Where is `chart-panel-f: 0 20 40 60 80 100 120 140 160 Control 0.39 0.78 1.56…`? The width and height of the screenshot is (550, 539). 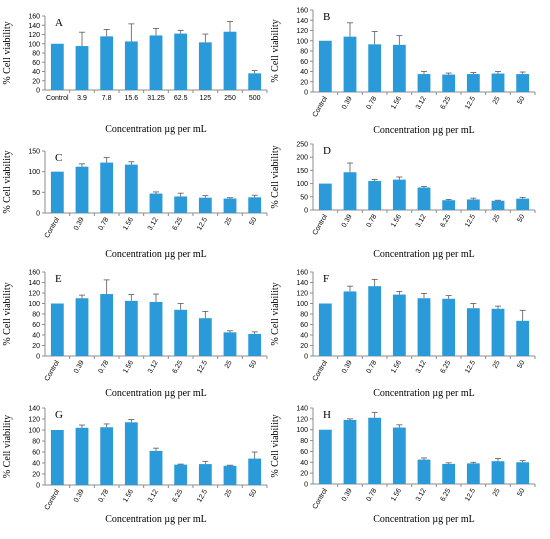
chart-panel-f: 0 20 40 60 80 100 120 140 160 Control 0.39 0.78 1.56… is located at coordinates (403, 334).